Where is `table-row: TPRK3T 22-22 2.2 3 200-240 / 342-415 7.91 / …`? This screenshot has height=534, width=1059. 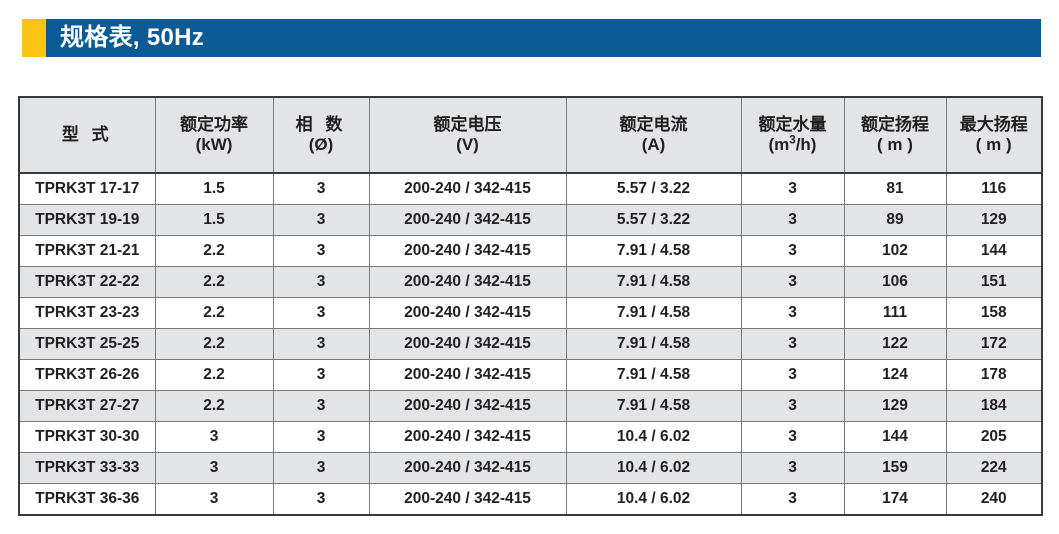 table-row: TPRK3T 22-22 2.2 3 200-240 / 342-415 7.91 / … is located at coordinates (530, 282).